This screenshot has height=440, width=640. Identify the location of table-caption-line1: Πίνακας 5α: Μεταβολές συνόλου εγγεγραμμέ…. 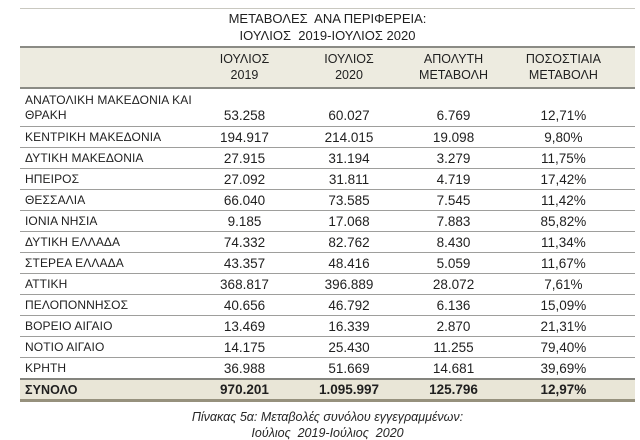
(327, 417).